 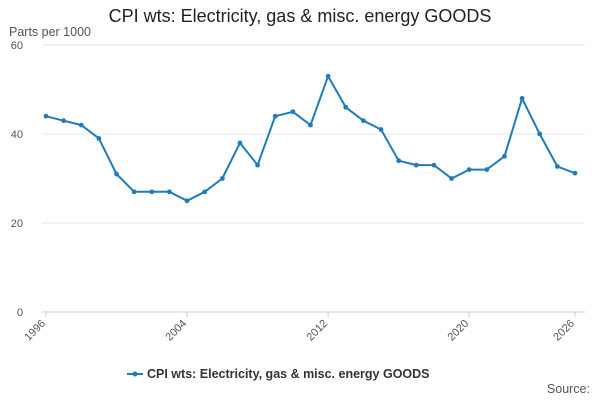 What do you see at coordinates (17, 135) in the screenshot?
I see `y-tick-label-40: 40` at bounding box center [17, 135].